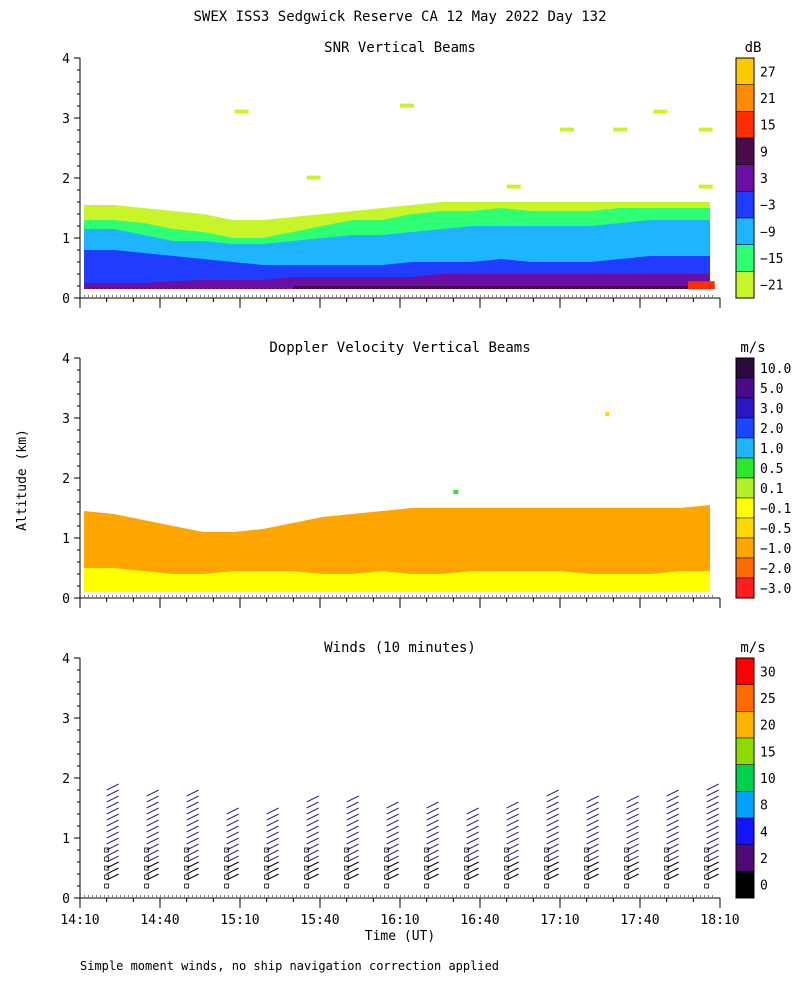 The image size is (800, 1000). What do you see at coordinates (768, 232) in the screenshot?
I see `colorbar-label: −9` at bounding box center [768, 232].